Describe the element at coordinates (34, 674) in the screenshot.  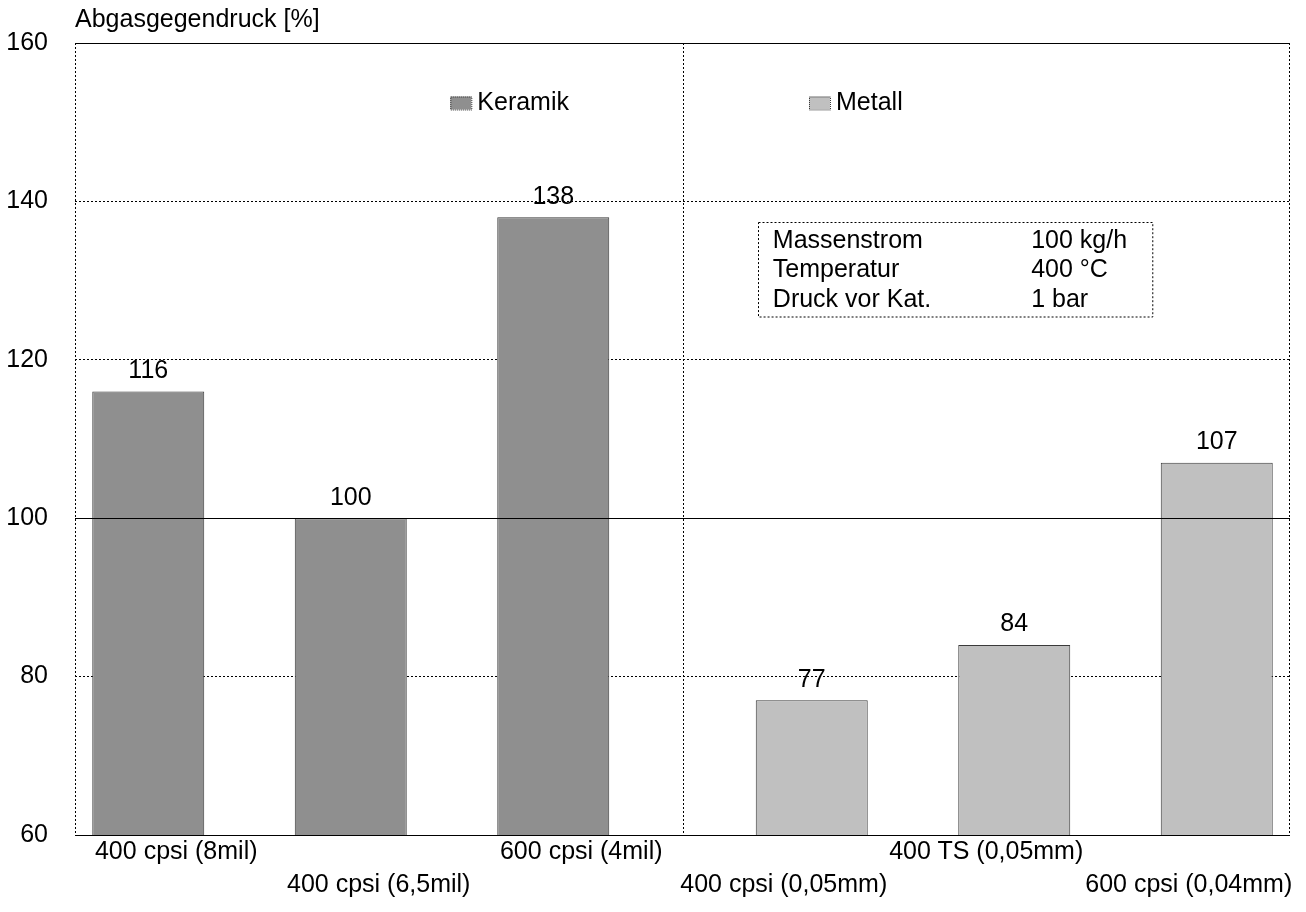
I see `y-tick-label: 80` at that location.